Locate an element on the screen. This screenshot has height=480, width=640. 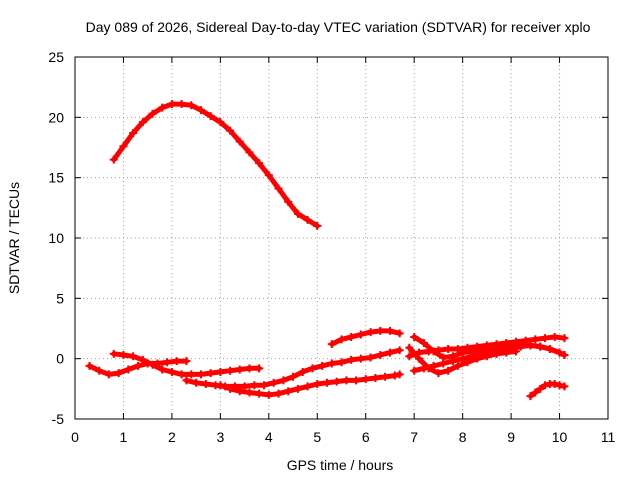
y-tick-label: -5 is located at coordinates (58, 419).